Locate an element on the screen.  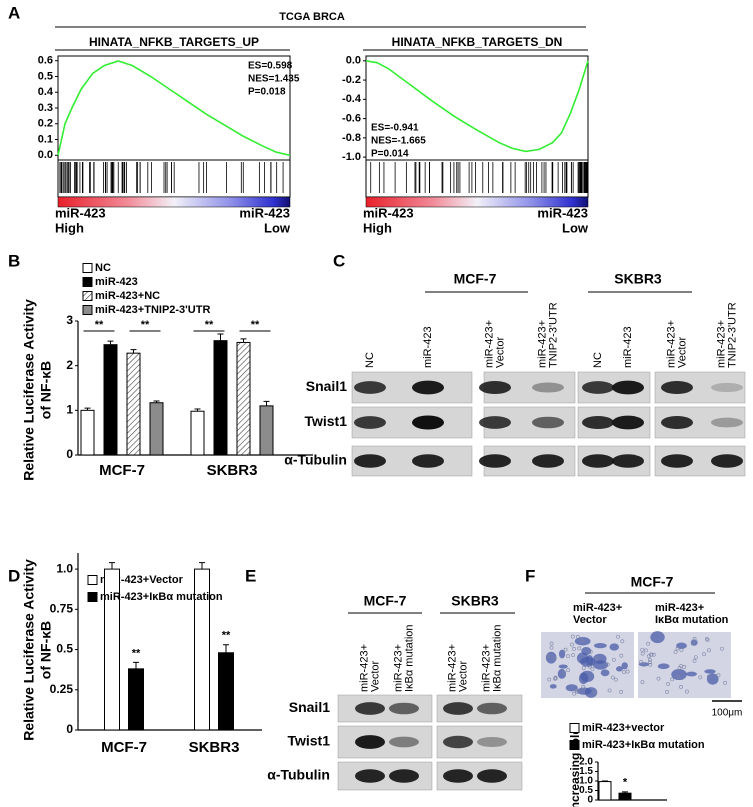
legend-label: NC is located at coordinates (103, 268).